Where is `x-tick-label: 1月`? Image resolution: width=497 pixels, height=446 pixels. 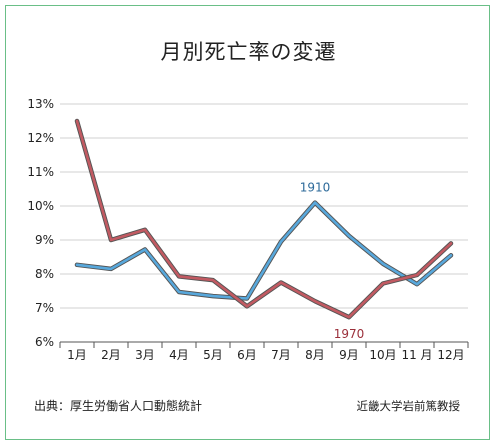
x-tick-label: 1月 is located at coordinates (77, 355).